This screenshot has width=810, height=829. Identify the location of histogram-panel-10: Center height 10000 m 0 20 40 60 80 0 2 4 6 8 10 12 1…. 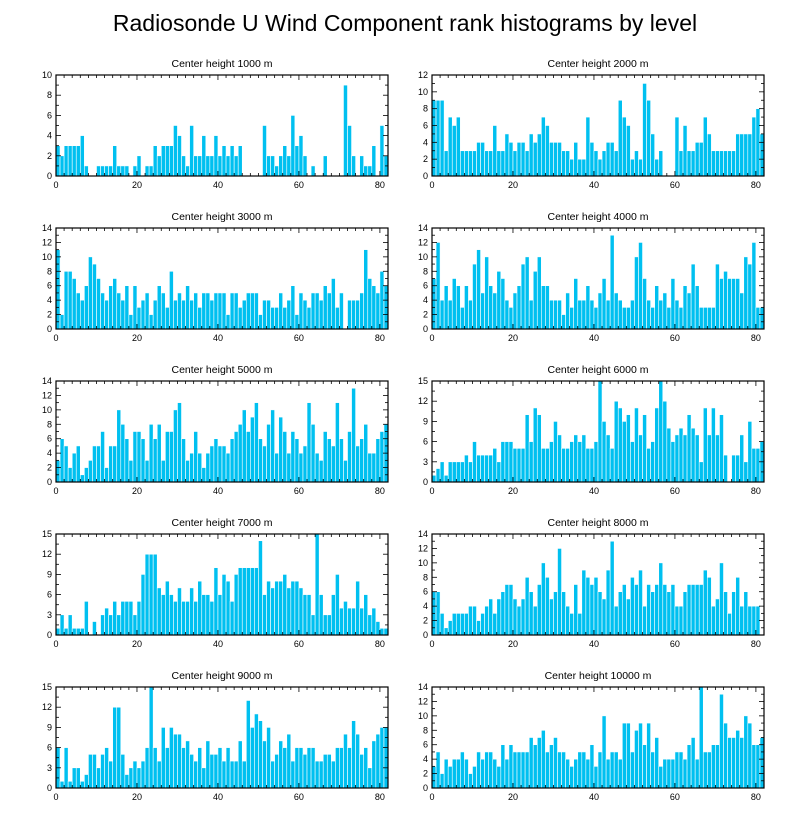
(591, 736).